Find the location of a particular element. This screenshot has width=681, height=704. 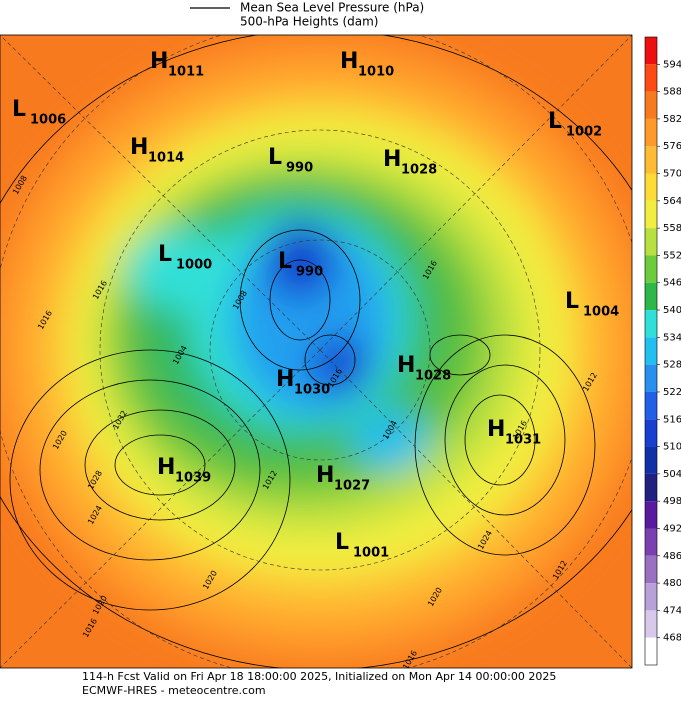

colorbar-tick-label: 558 is located at coordinates (672, 228).